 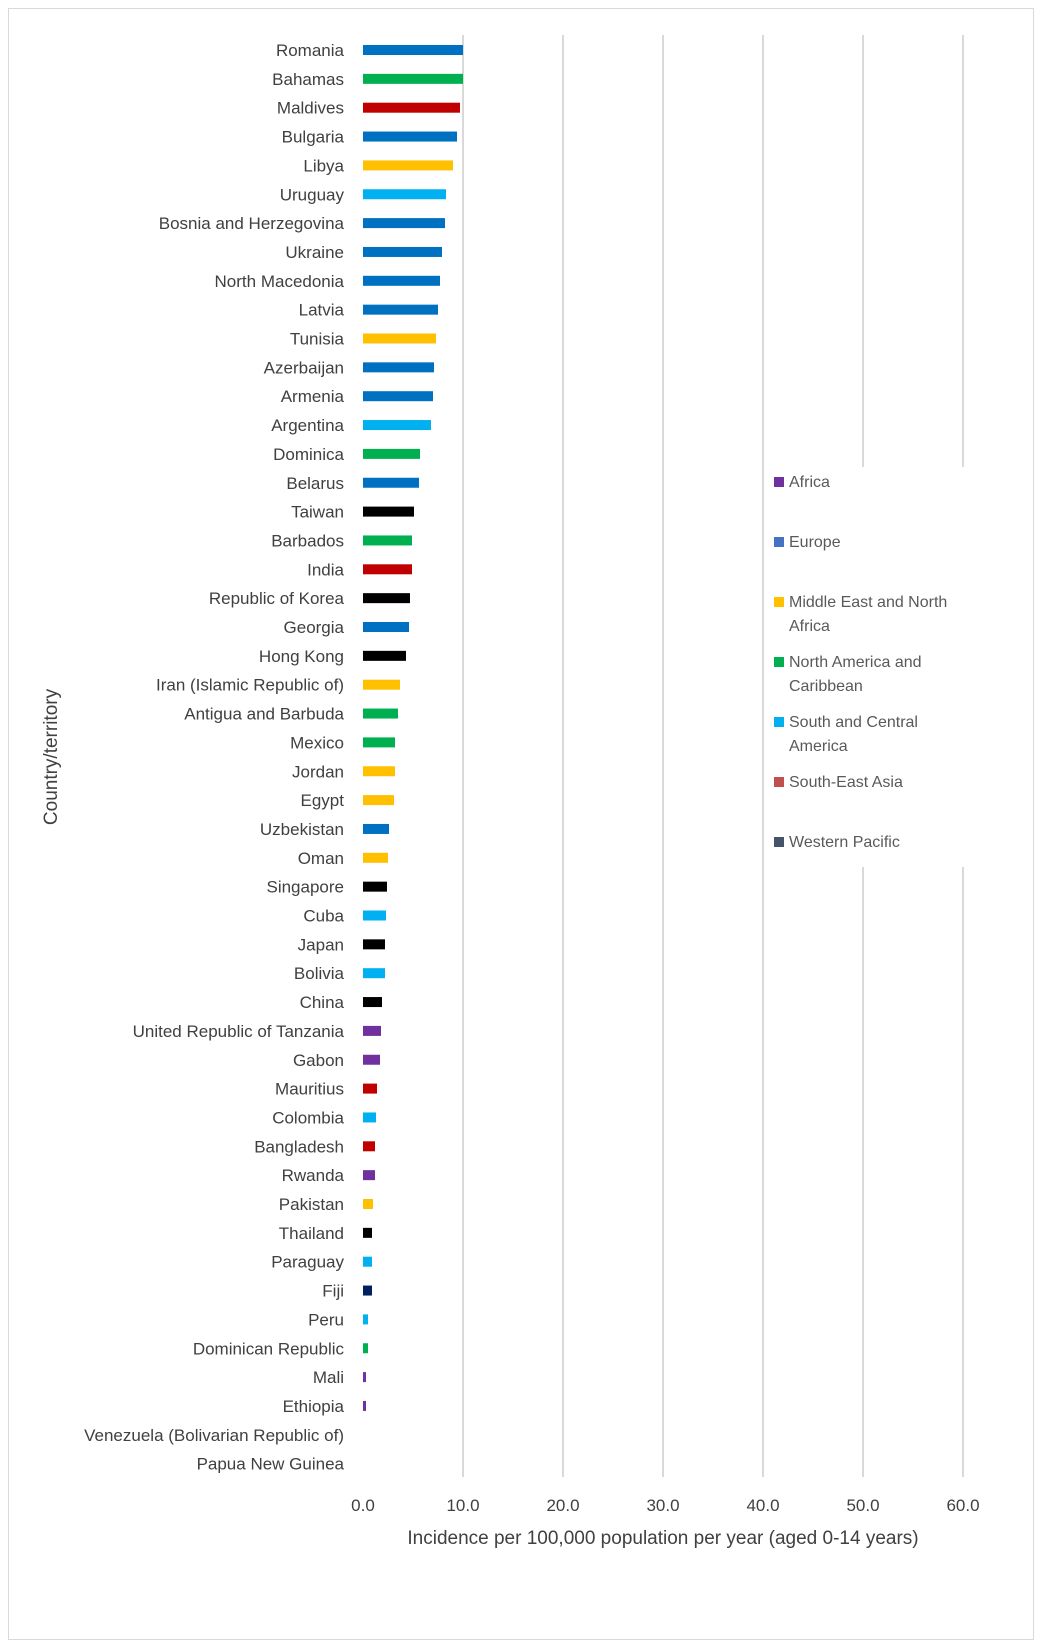 I want to click on category-label-fiji: Fiji, so click(x=333, y=1291).